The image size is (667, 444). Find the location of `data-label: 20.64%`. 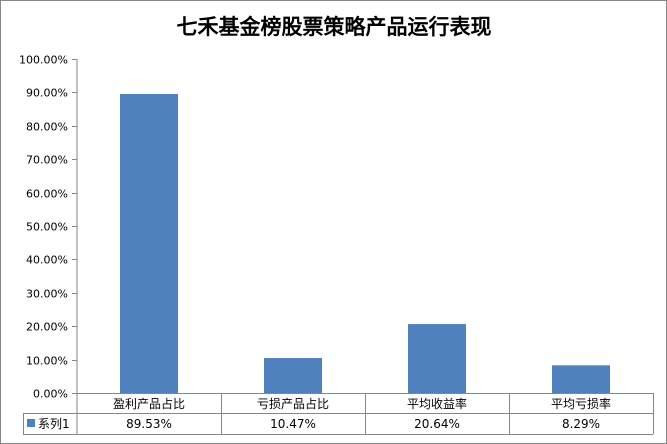

data-label: 20.64% is located at coordinates (437, 424).